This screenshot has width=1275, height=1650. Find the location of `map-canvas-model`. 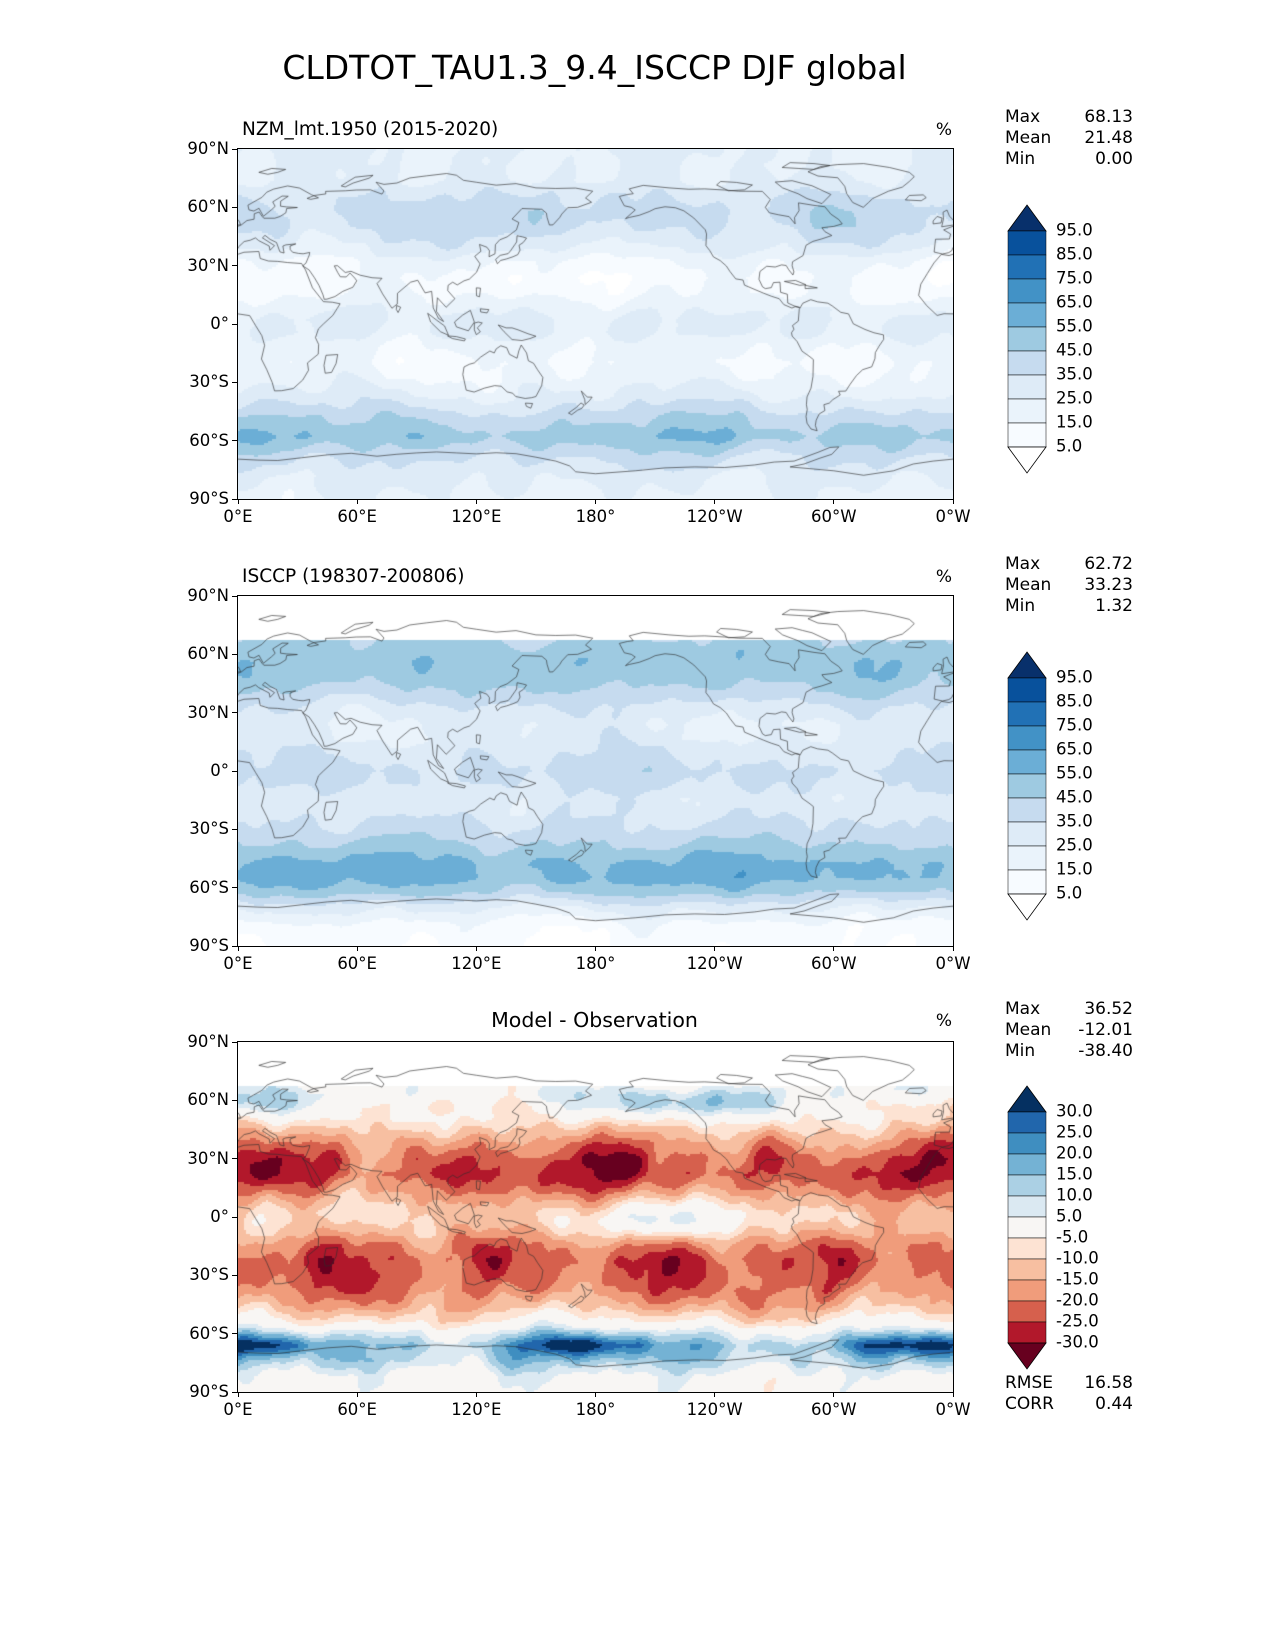

map-canvas-model is located at coordinates (595, 324).